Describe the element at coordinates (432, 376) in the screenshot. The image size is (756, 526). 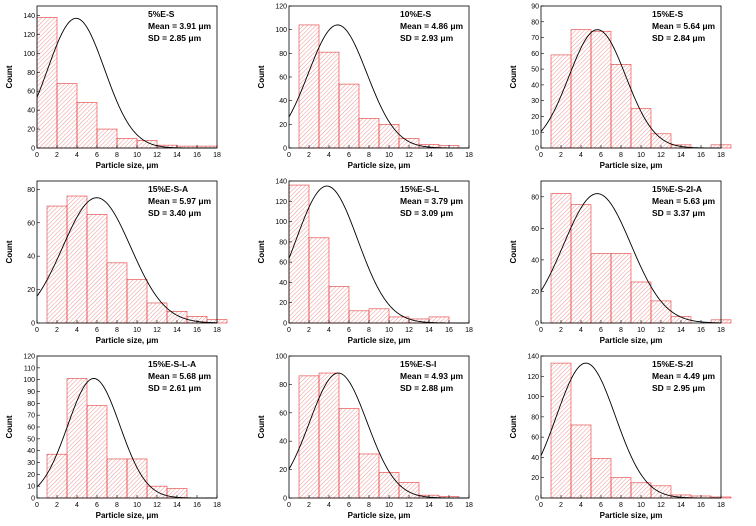
I see `mean-label: Mean = 4.93 μm` at that location.